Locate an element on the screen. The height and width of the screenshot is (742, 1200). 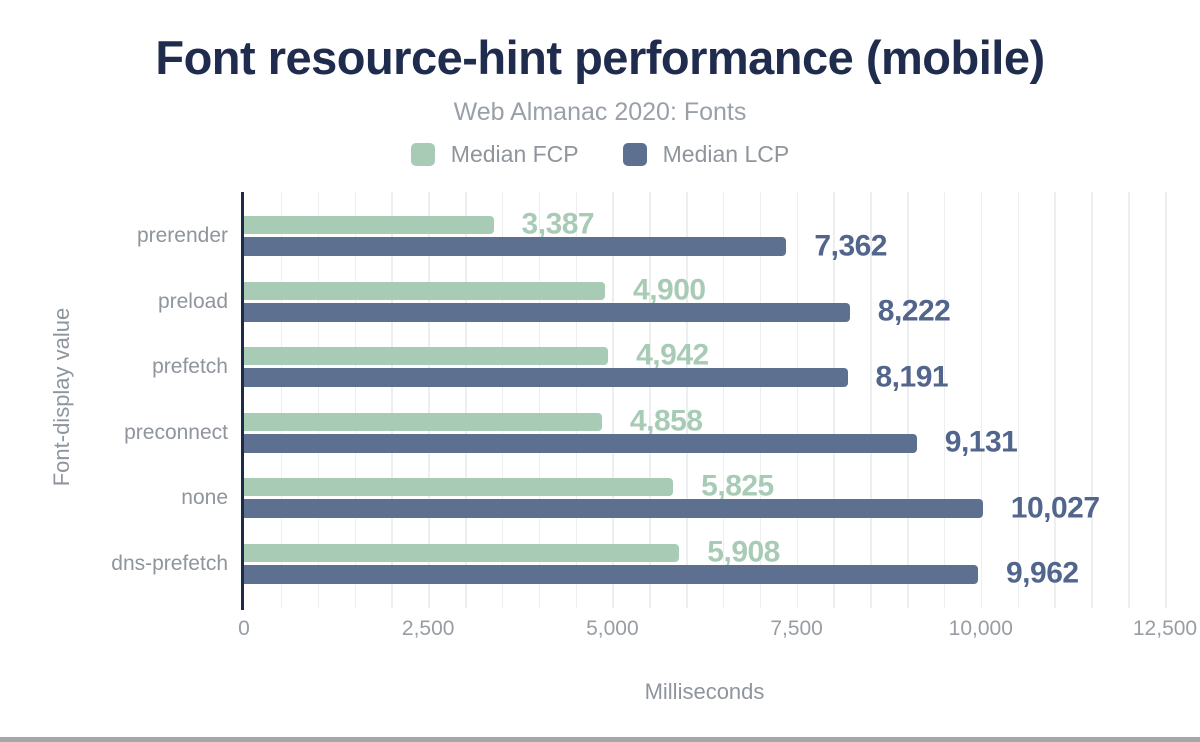
median-fcp-swatch-icon is located at coordinates (422, 154).